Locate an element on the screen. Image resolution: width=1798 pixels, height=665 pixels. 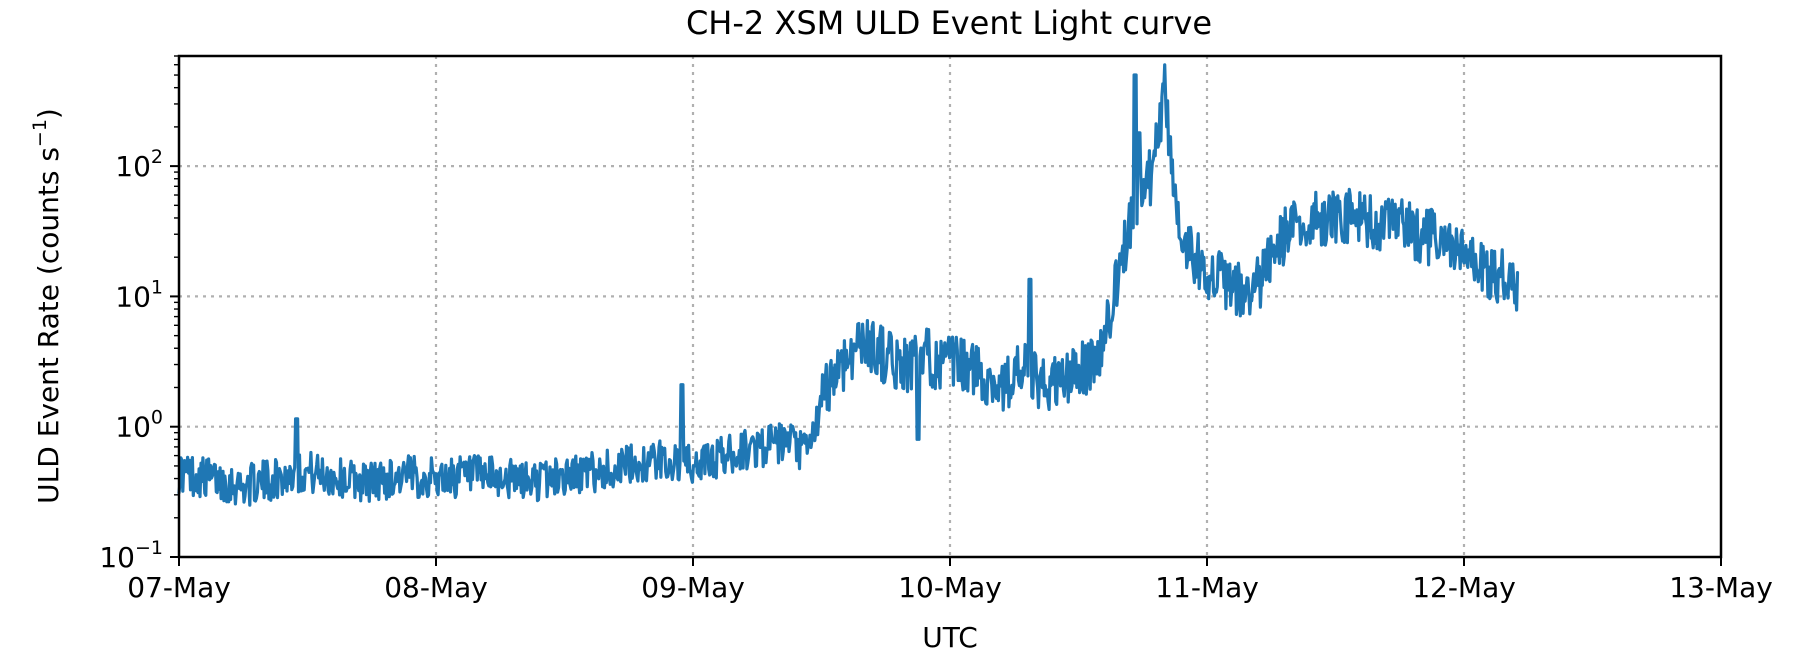
x-tick-label: 09-May is located at coordinates (693, 587).